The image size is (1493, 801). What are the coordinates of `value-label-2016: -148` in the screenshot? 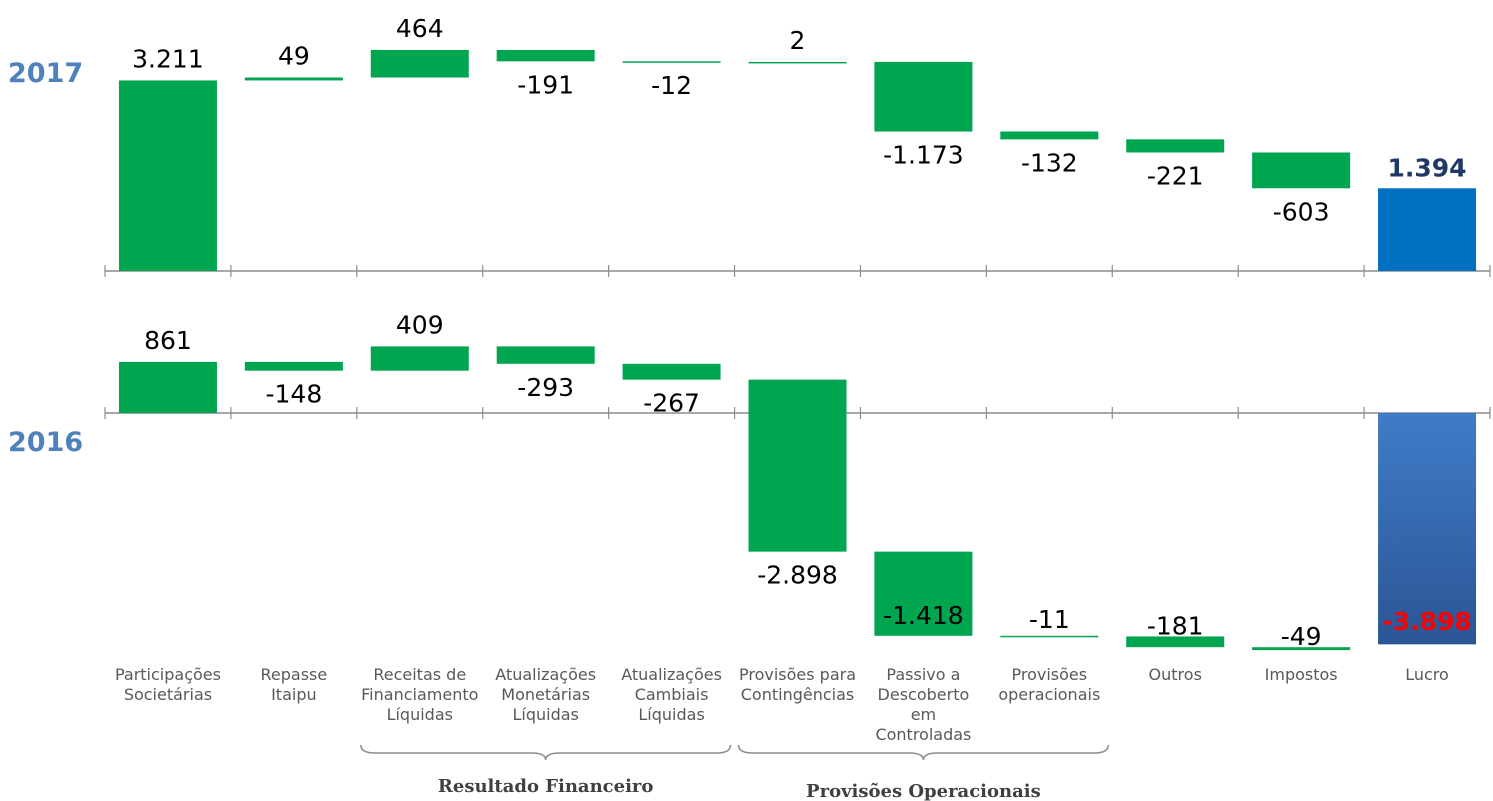 It's located at (293, 394).